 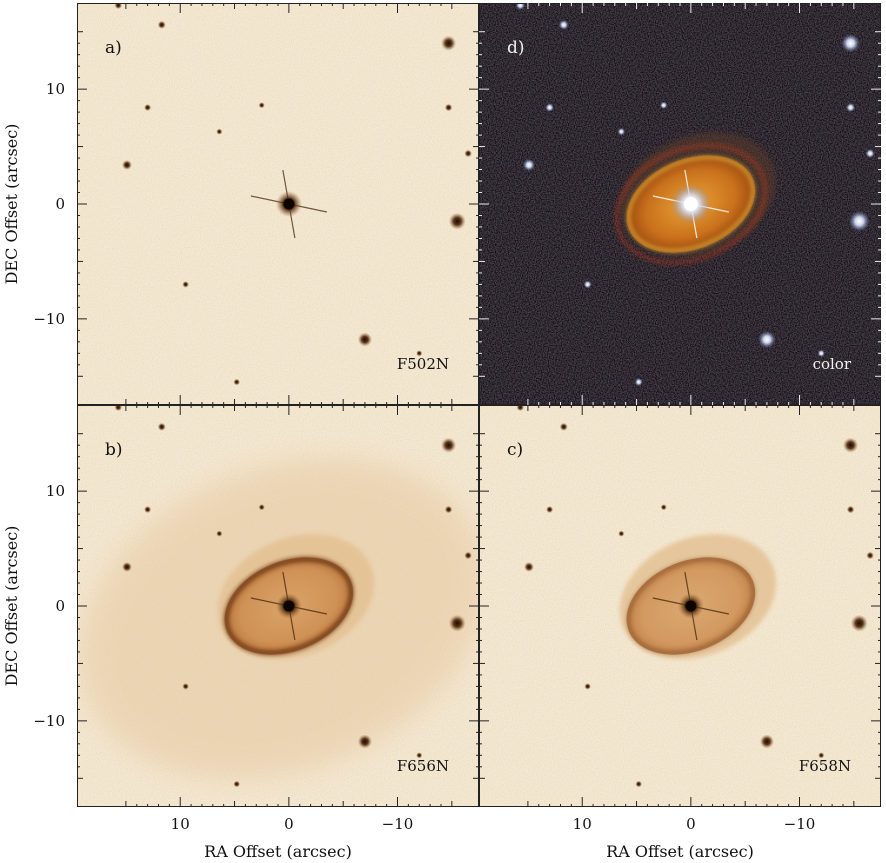 What do you see at coordinates (113, 48) in the screenshot?
I see `panel-id-label: a)` at bounding box center [113, 48].